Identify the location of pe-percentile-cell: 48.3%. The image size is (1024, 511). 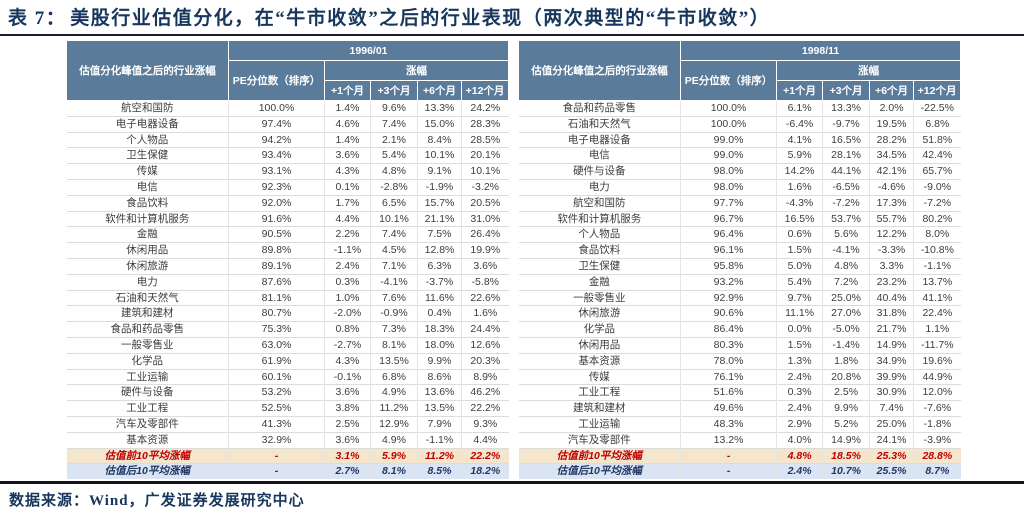
(729, 424).